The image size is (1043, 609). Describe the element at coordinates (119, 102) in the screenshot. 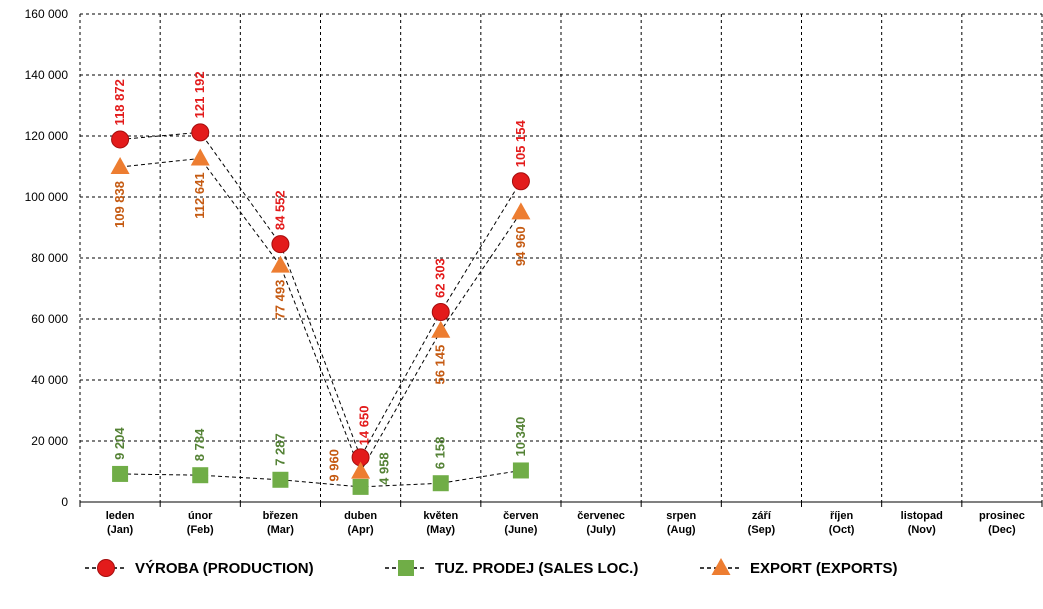

I see `data-label-production: 118 872` at that location.